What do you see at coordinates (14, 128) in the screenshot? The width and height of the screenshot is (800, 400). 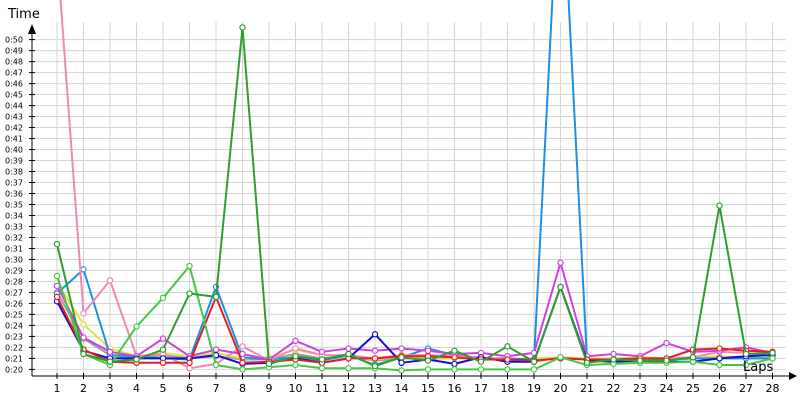 I see `y-tick-label: 0:42` at bounding box center [14, 128].